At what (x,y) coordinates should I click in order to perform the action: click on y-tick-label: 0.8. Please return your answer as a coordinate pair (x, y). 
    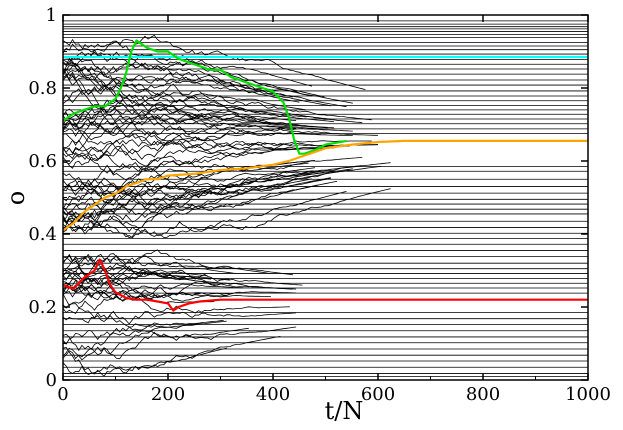
    Looking at the image, I should click on (42, 88).